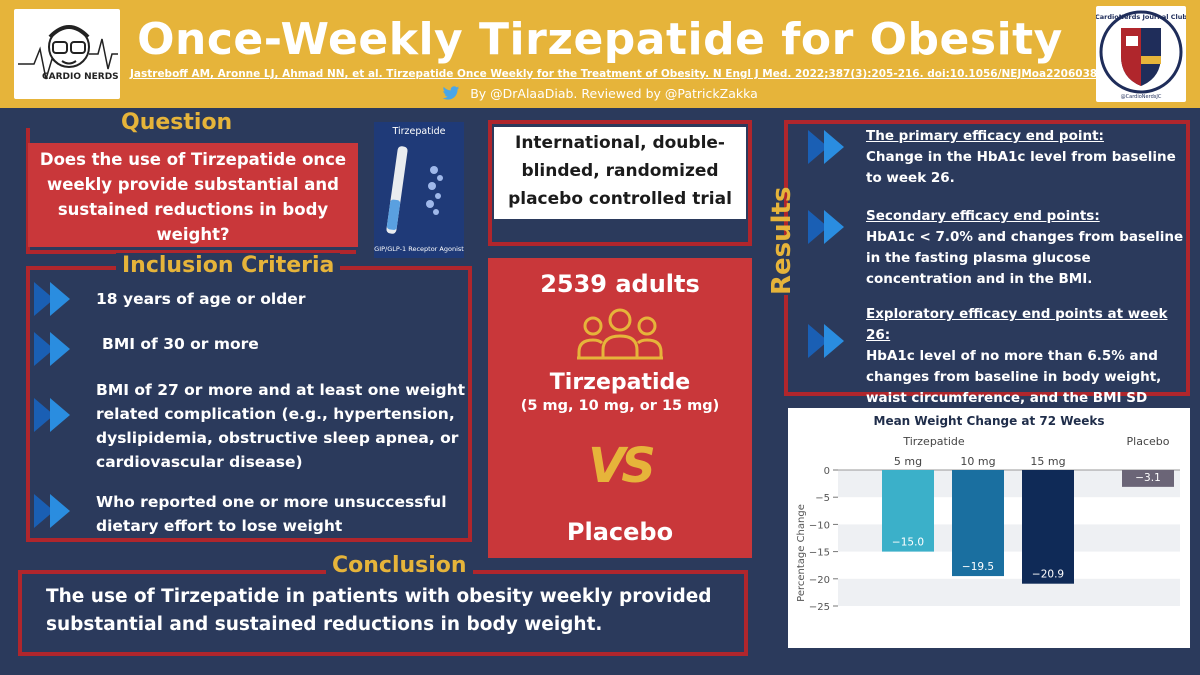 This screenshot has height=675, width=1200. I want to click on drug-label-bottom: GIP/GLP-1 Receptor Agonist, so click(419, 249).